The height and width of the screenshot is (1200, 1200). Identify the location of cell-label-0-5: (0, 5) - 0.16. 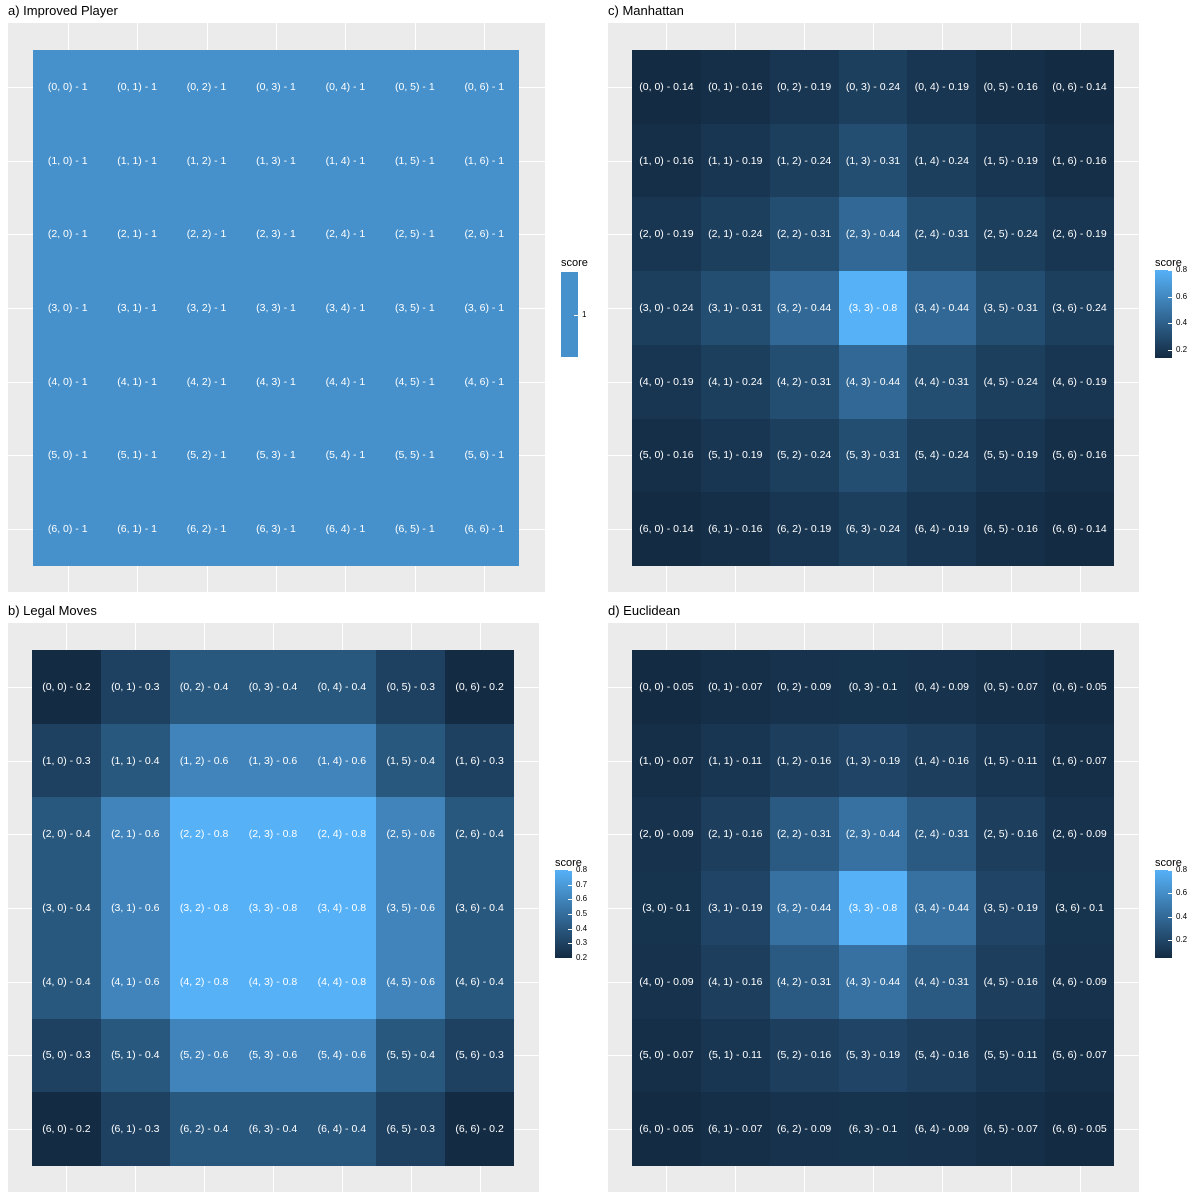
(1010, 86).